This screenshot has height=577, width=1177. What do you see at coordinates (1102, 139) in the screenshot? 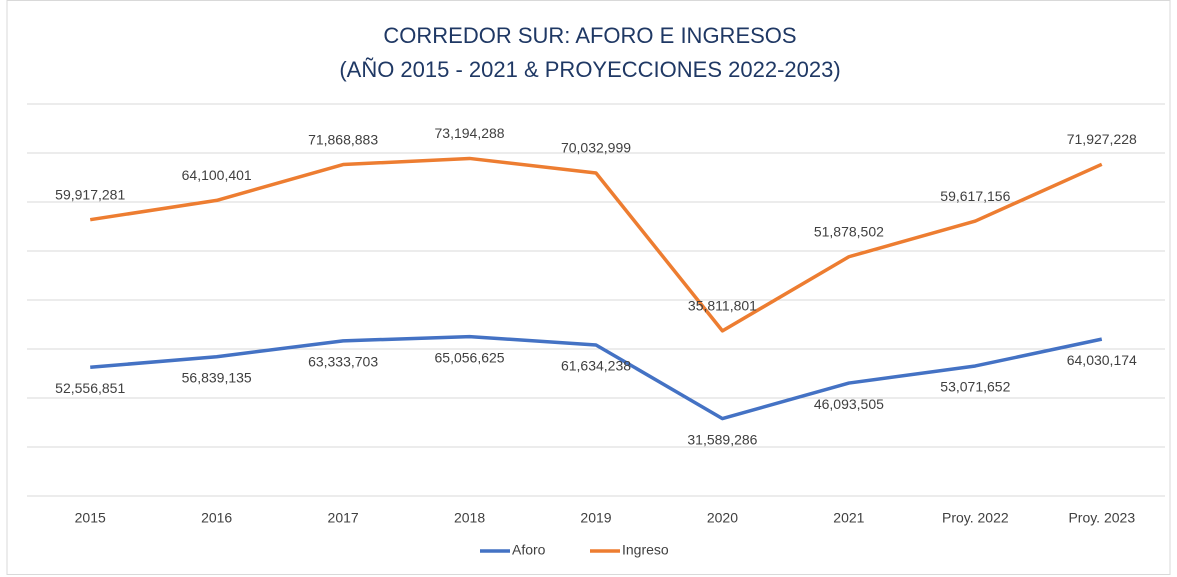
I see `data-label: 71,927,228` at bounding box center [1102, 139].